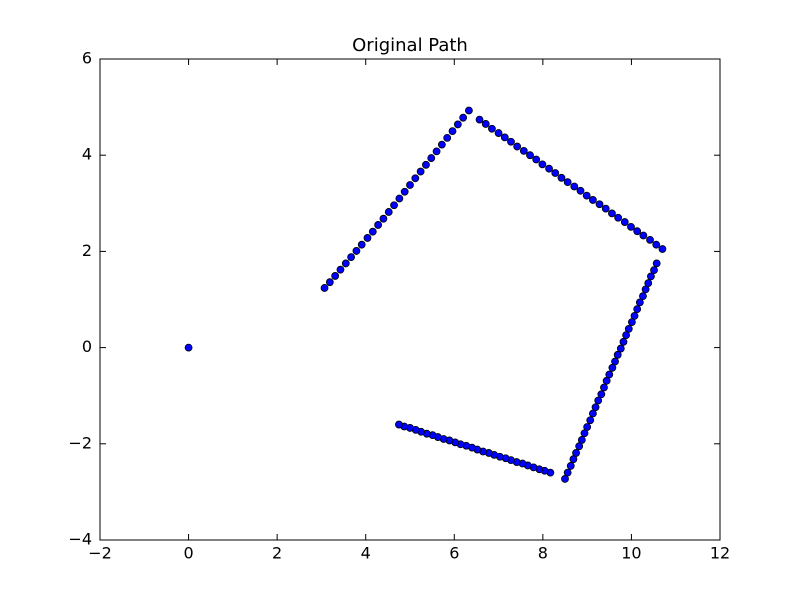 This screenshot has height=600, width=800. I want to click on x-tick-label: 2, so click(277, 553).